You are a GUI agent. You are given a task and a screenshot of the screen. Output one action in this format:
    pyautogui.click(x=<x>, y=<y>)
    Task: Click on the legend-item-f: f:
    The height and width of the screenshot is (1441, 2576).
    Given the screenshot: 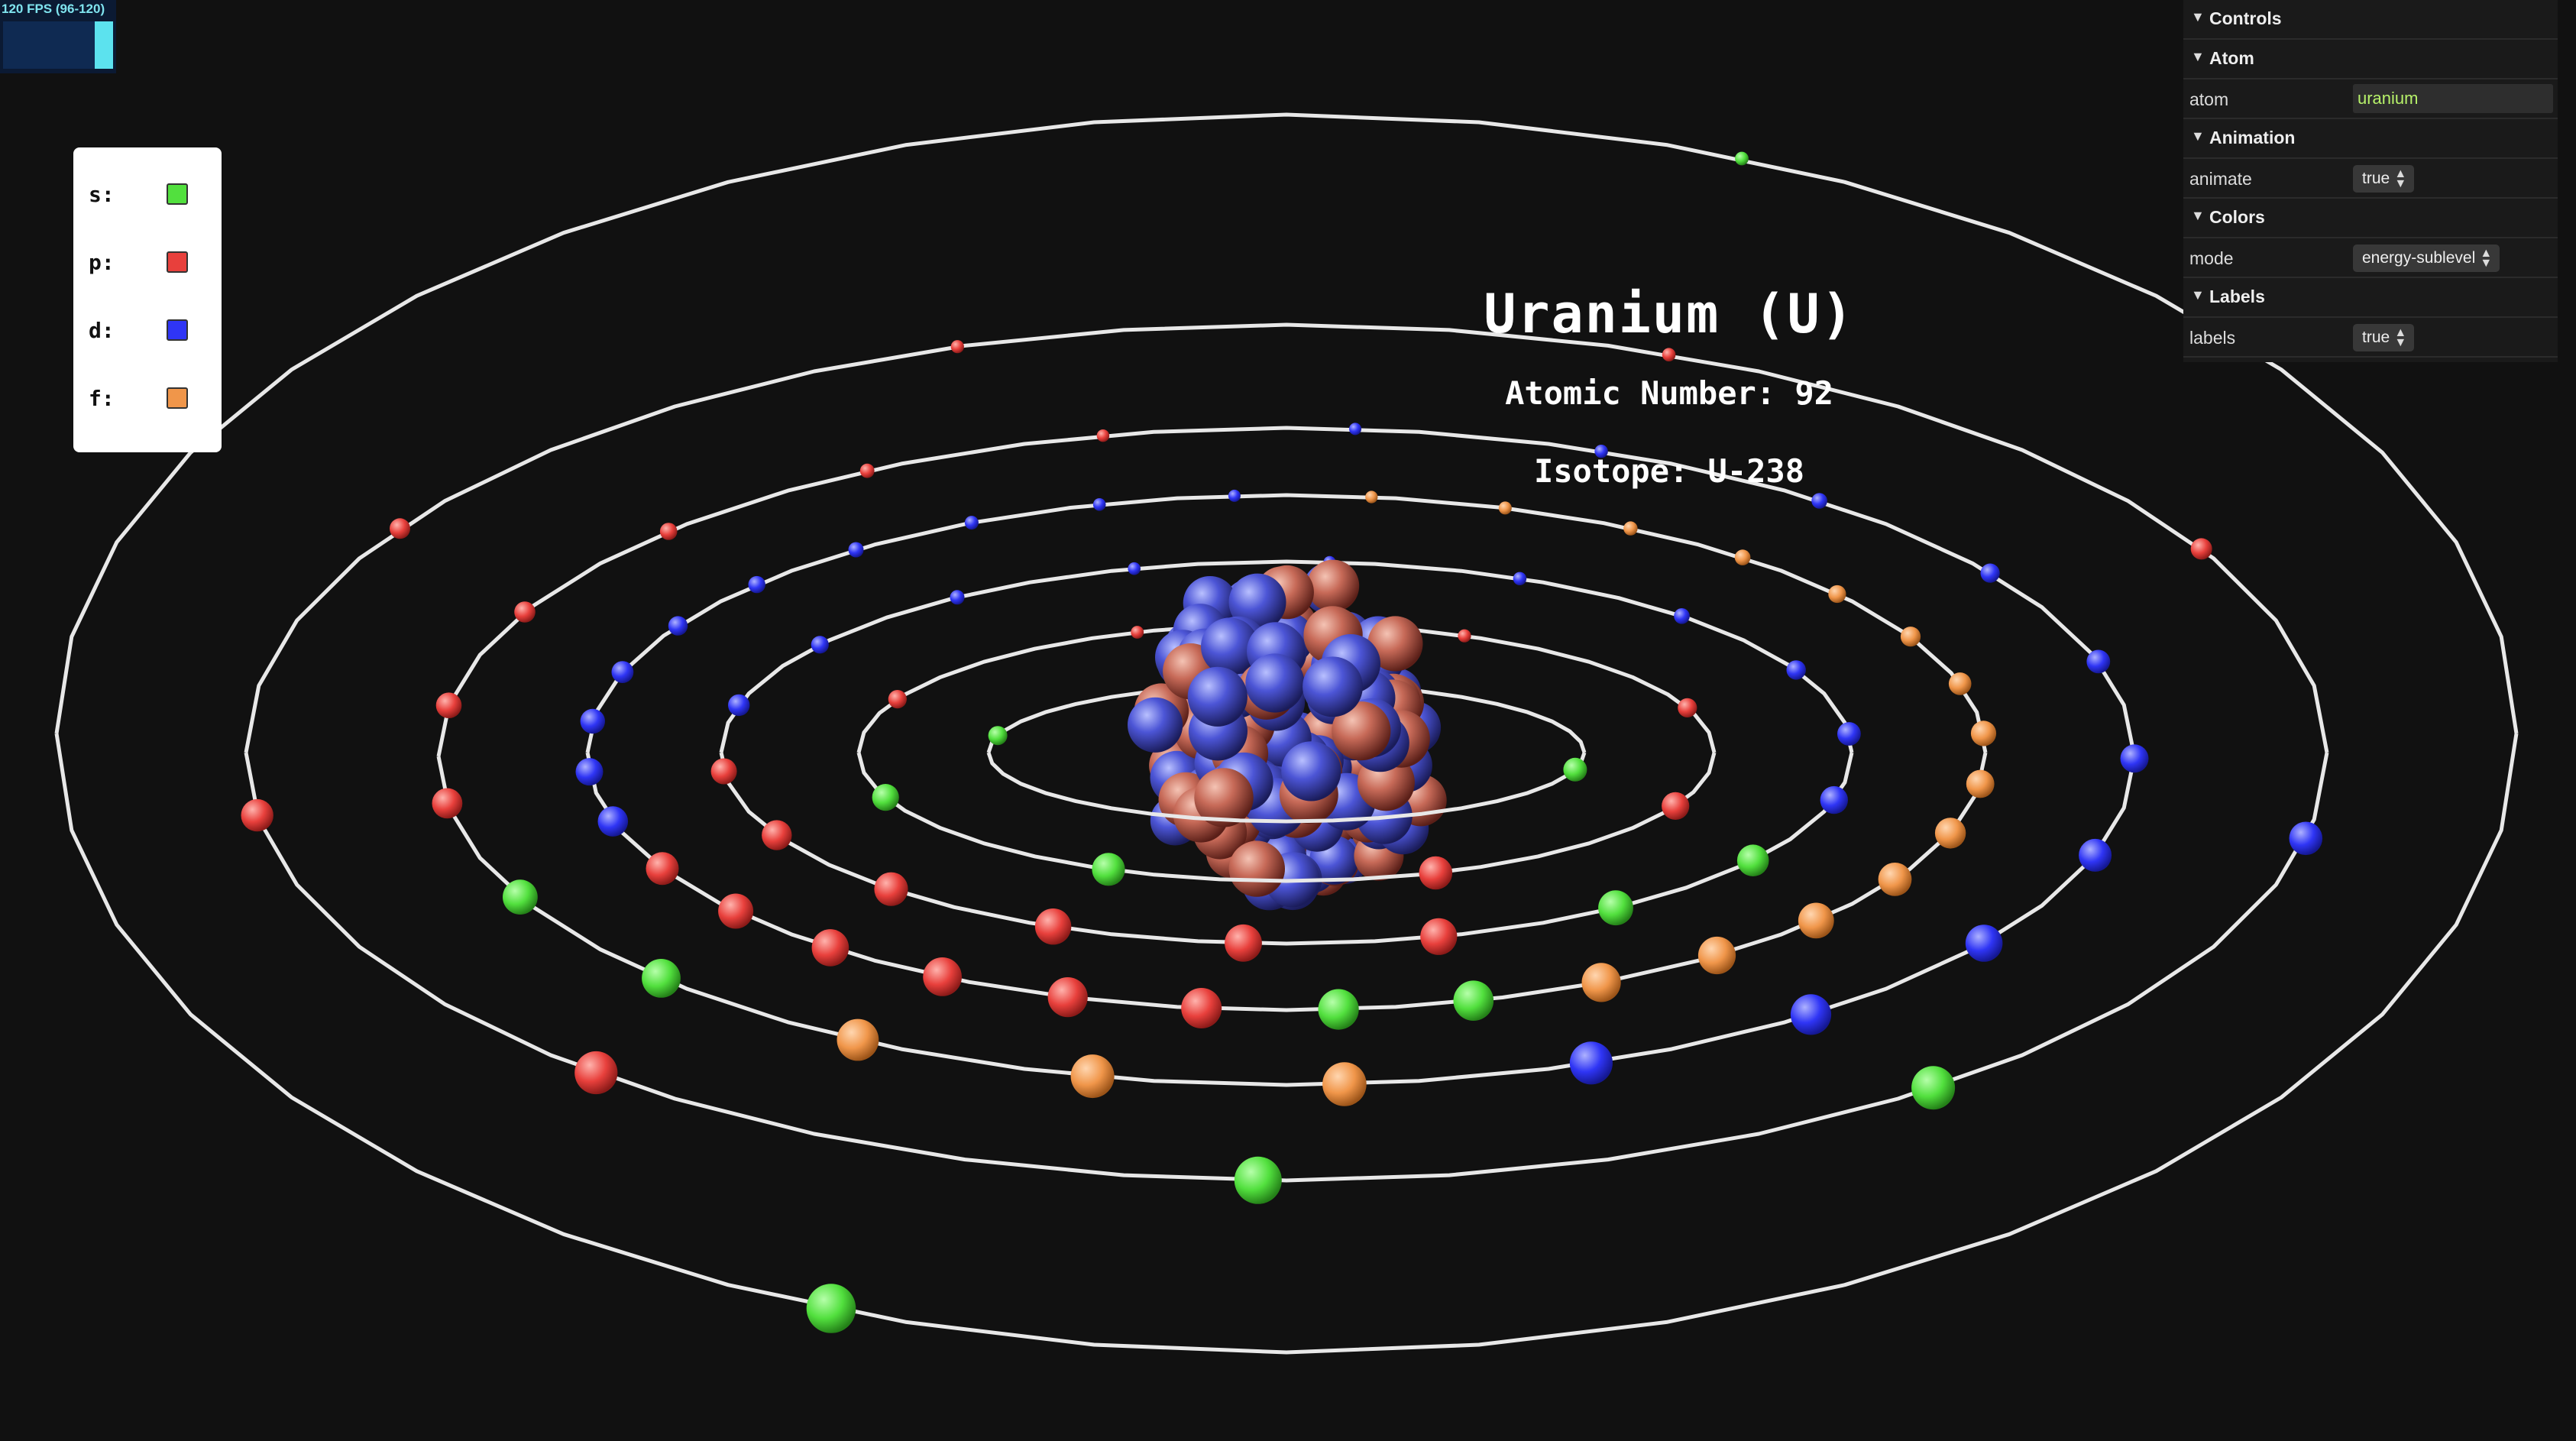 What is the action you would take?
    pyautogui.click(x=147, y=398)
    